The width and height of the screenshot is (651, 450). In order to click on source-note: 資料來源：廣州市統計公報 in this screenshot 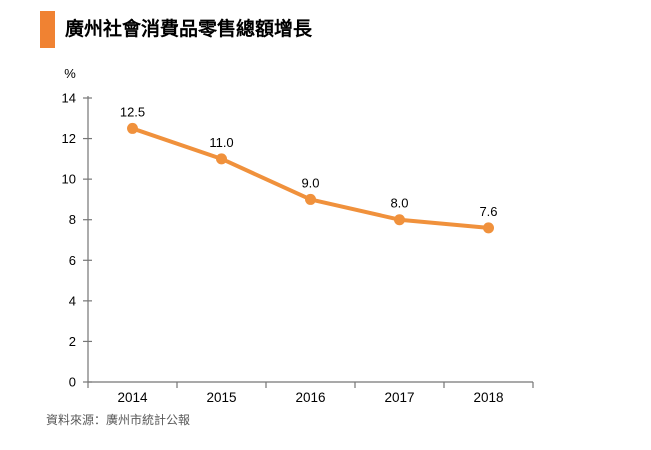, I will do `click(118, 420)`.